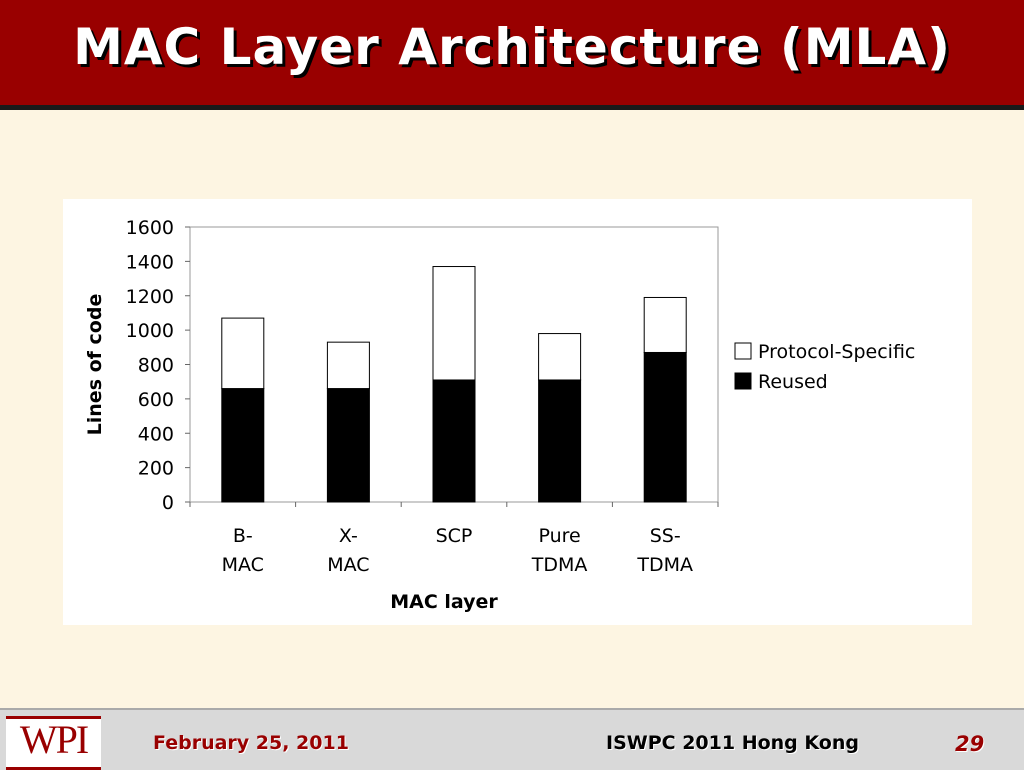 The image size is (1024, 770). Describe the element at coordinates (156, 366) in the screenshot. I see `y-tick-label: 800` at that location.